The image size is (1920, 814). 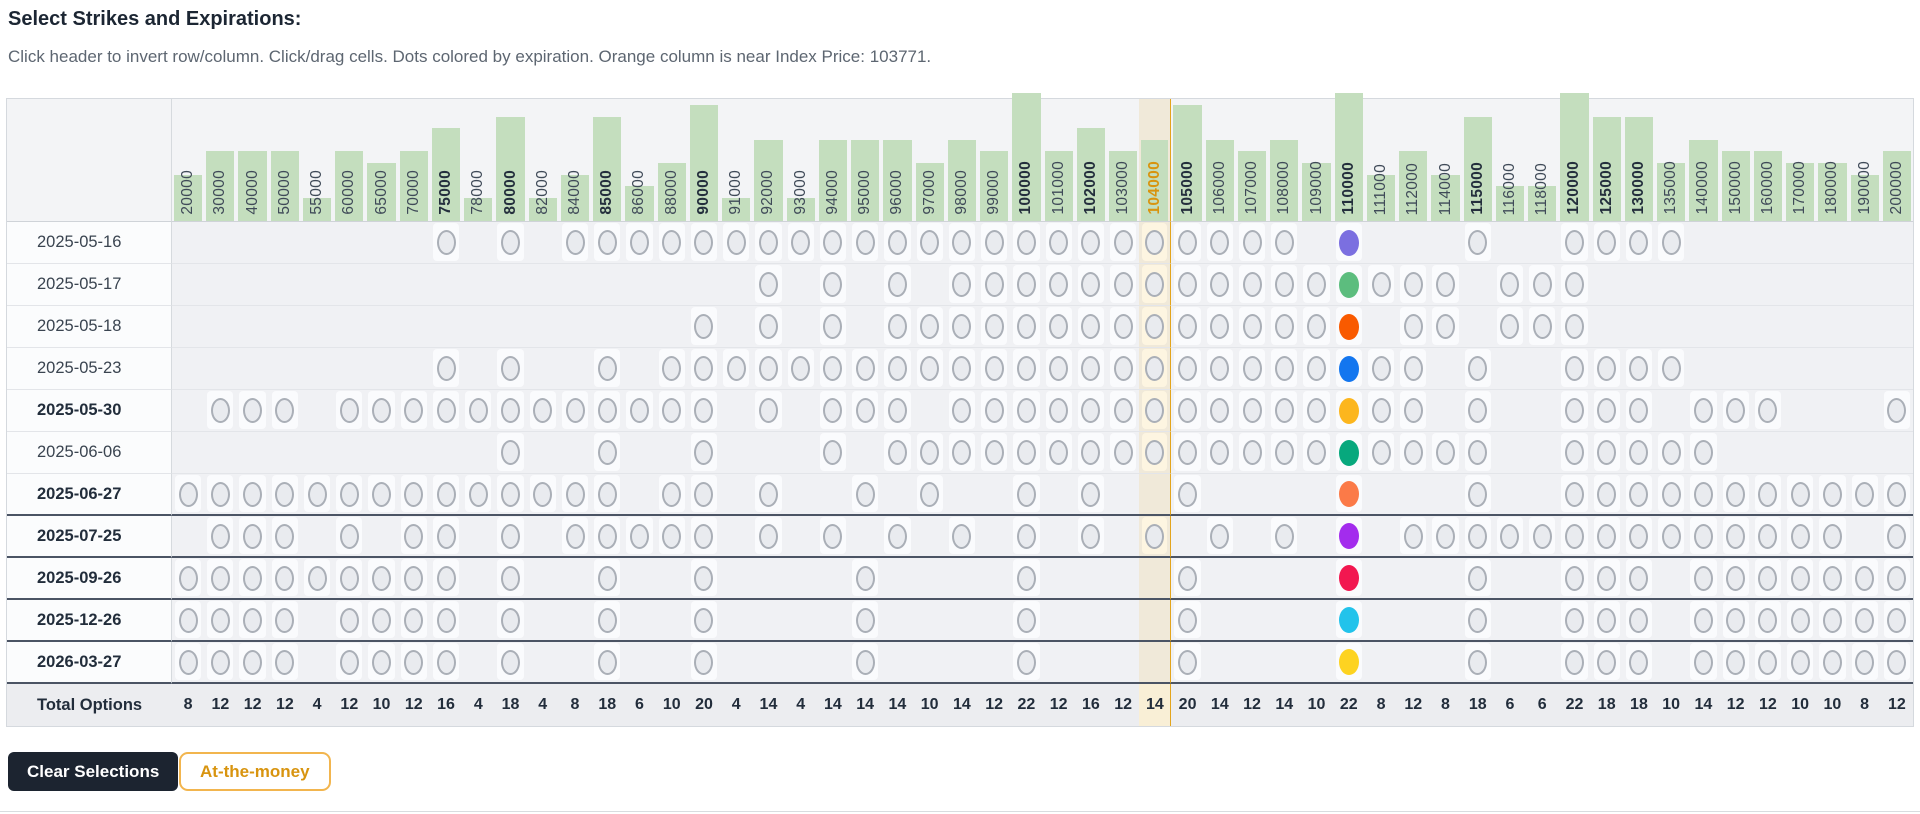 What do you see at coordinates (1123, 160) in the screenshot?
I see `strike-header-103000: 103000` at bounding box center [1123, 160].